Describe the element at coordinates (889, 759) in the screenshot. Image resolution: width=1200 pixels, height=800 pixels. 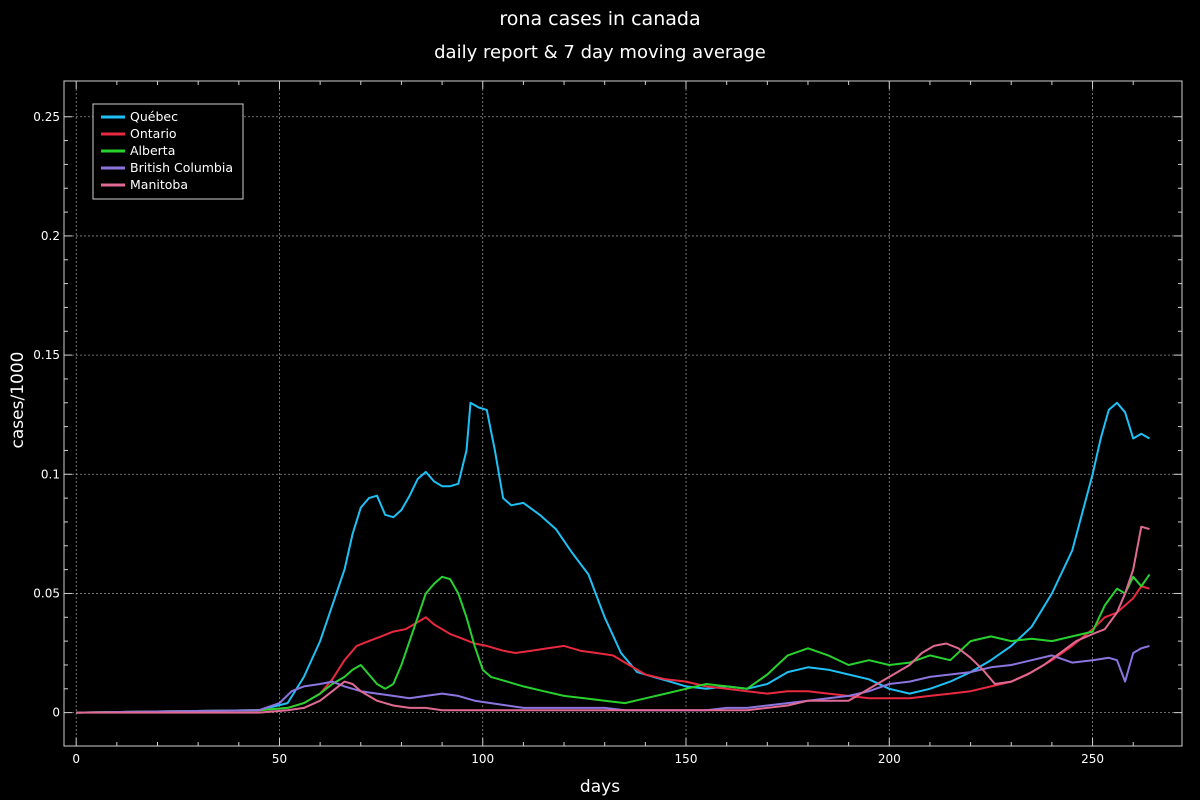
I see `x-tick-label: 200` at that location.